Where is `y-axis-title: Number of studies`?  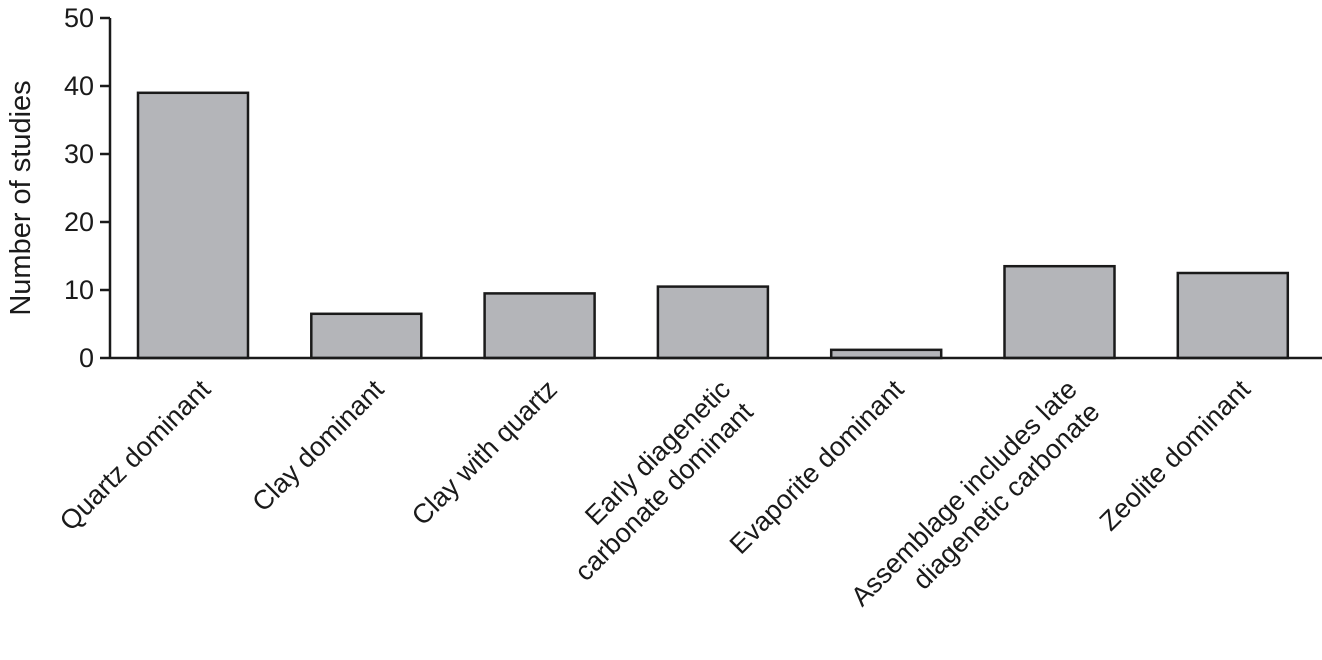 y-axis-title: Number of studies is located at coordinates (21, 197).